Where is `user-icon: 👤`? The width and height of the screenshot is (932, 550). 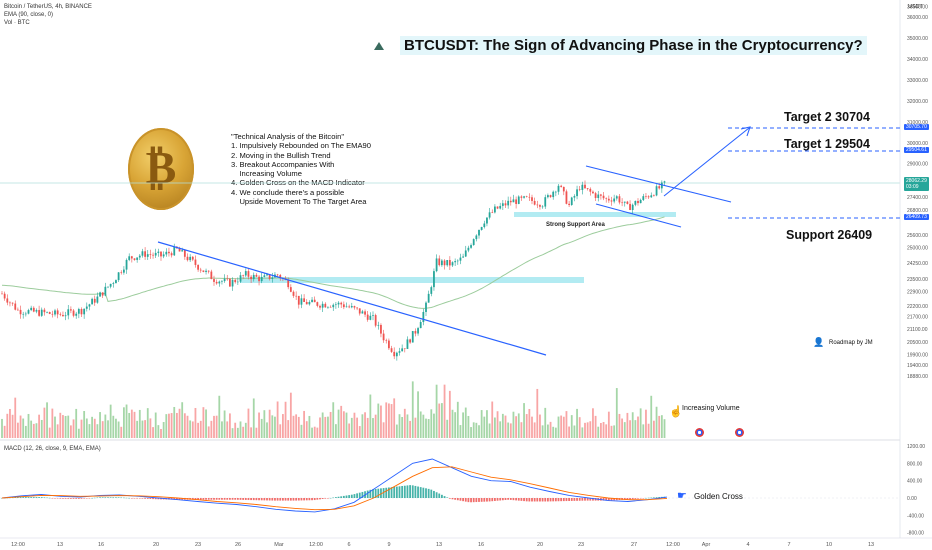 user-icon: 👤 is located at coordinates (819, 342).